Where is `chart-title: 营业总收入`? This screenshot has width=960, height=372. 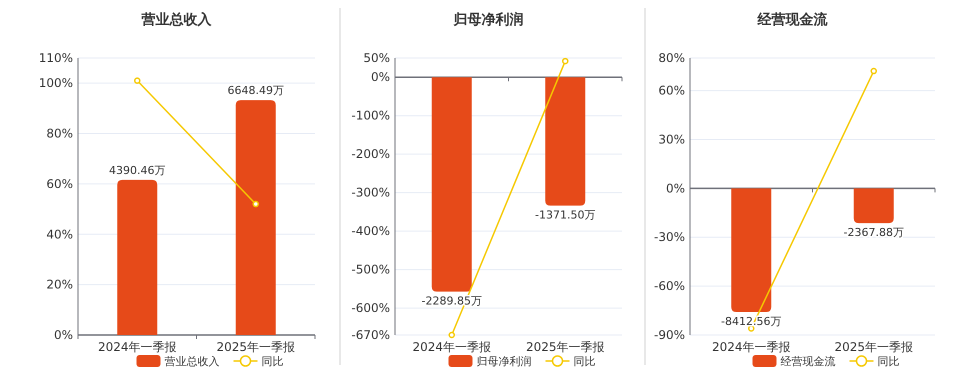 chart-title: 营业总收入 is located at coordinates (176, 20).